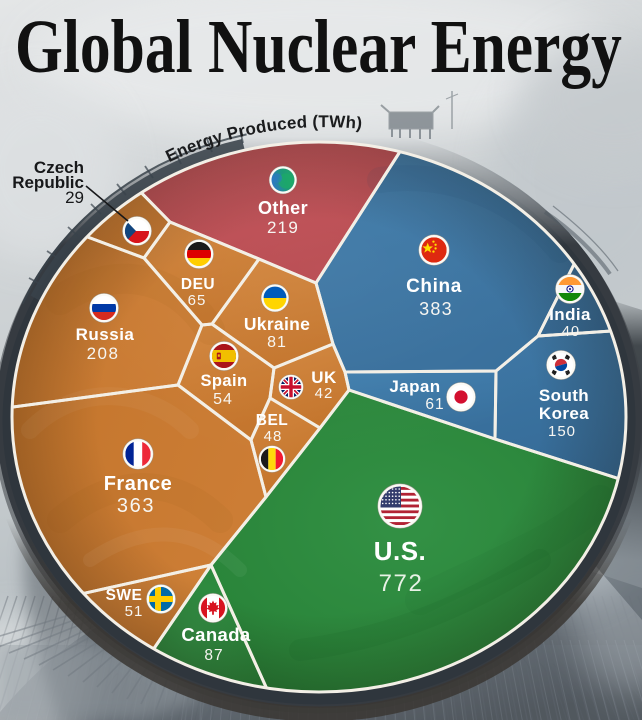  Describe the element at coordinates (324, 393) in the screenshot. I see `svg-text: 42` at that location.